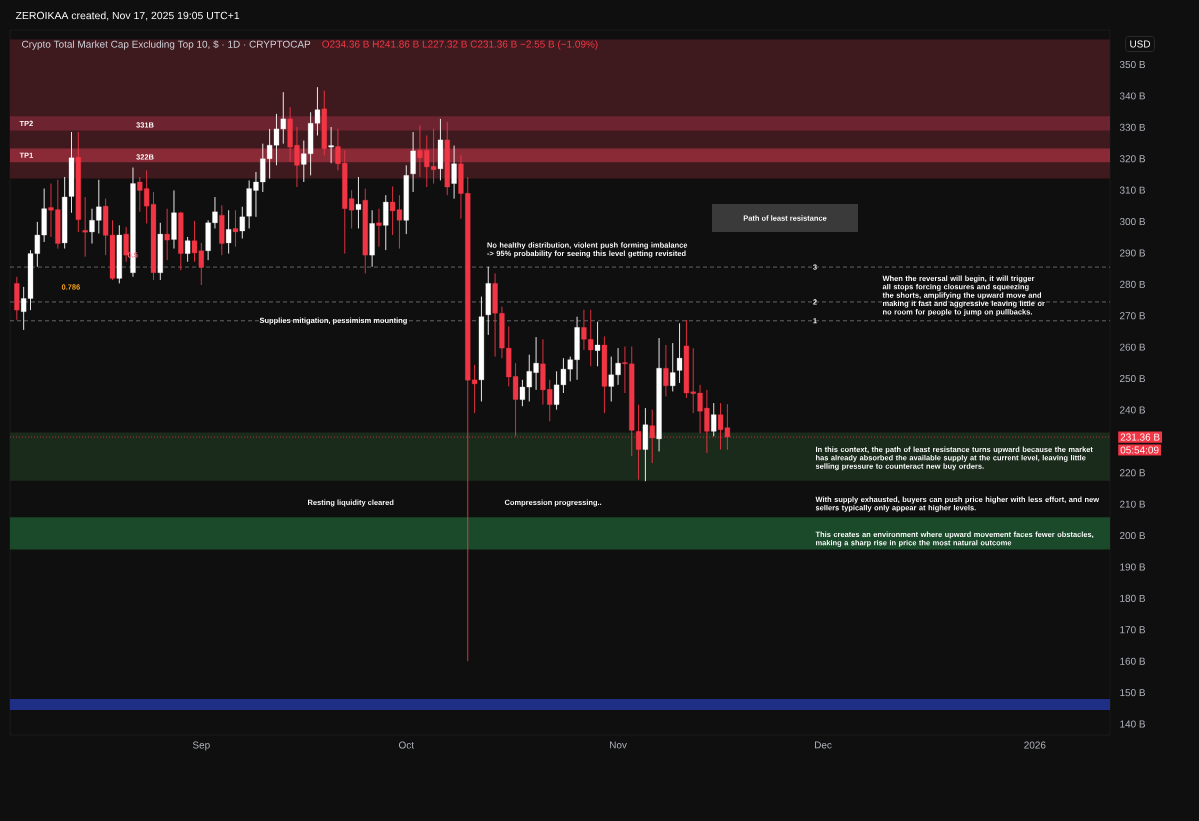  Describe the element at coordinates (1133, 253) in the screenshot. I see `y-tick-label: 290 B` at that location.